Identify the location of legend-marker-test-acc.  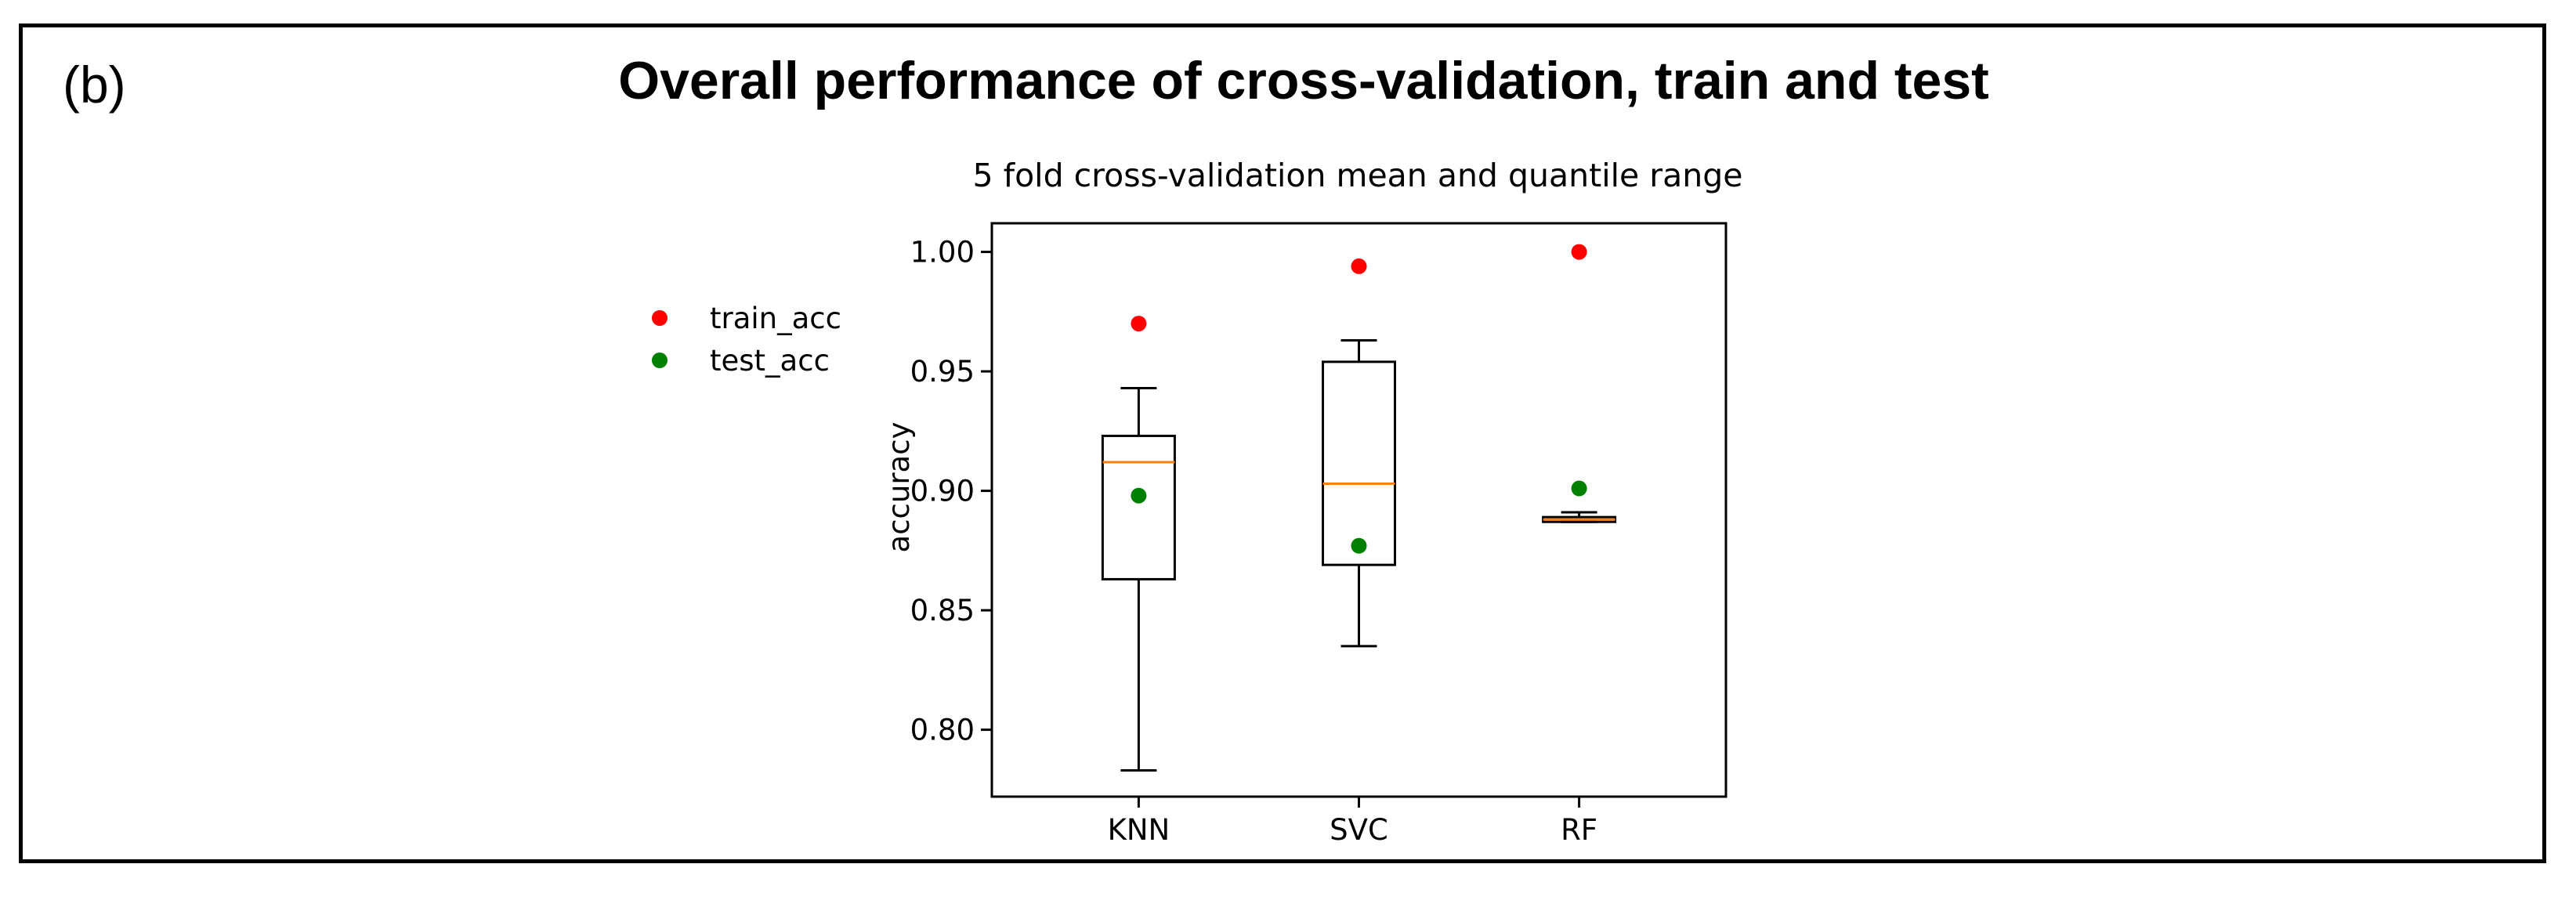
(660, 360).